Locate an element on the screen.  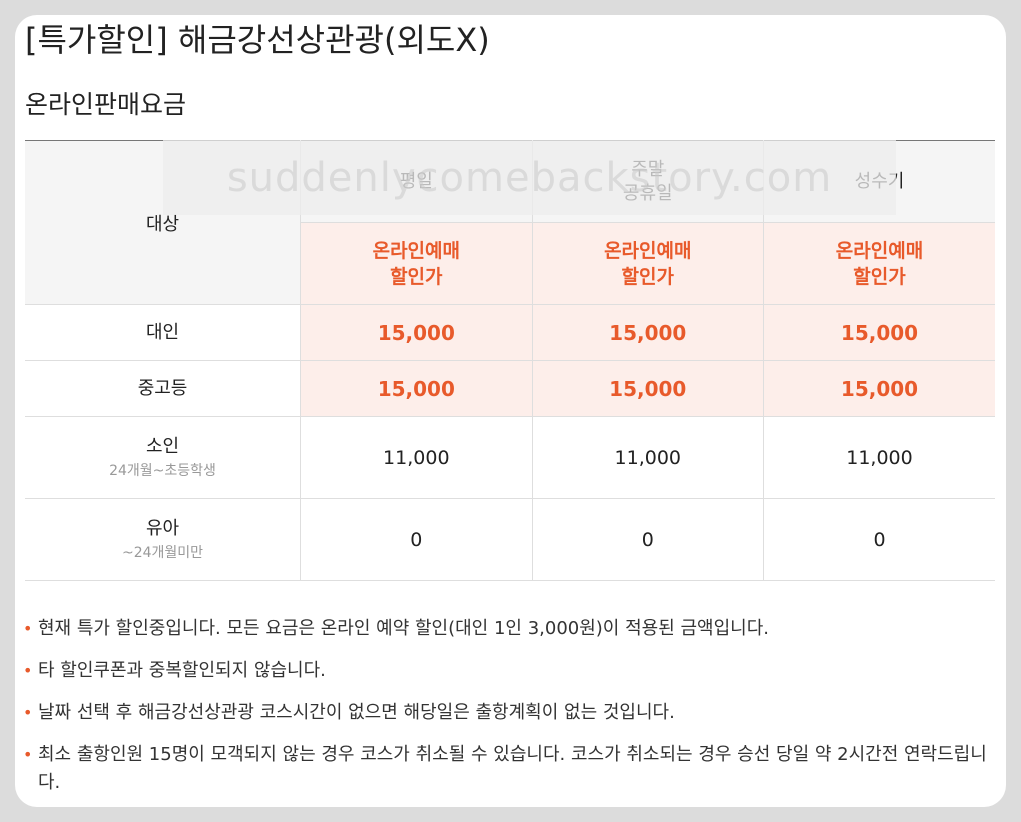
day-header-weekday: 평일 is located at coordinates (416, 181).